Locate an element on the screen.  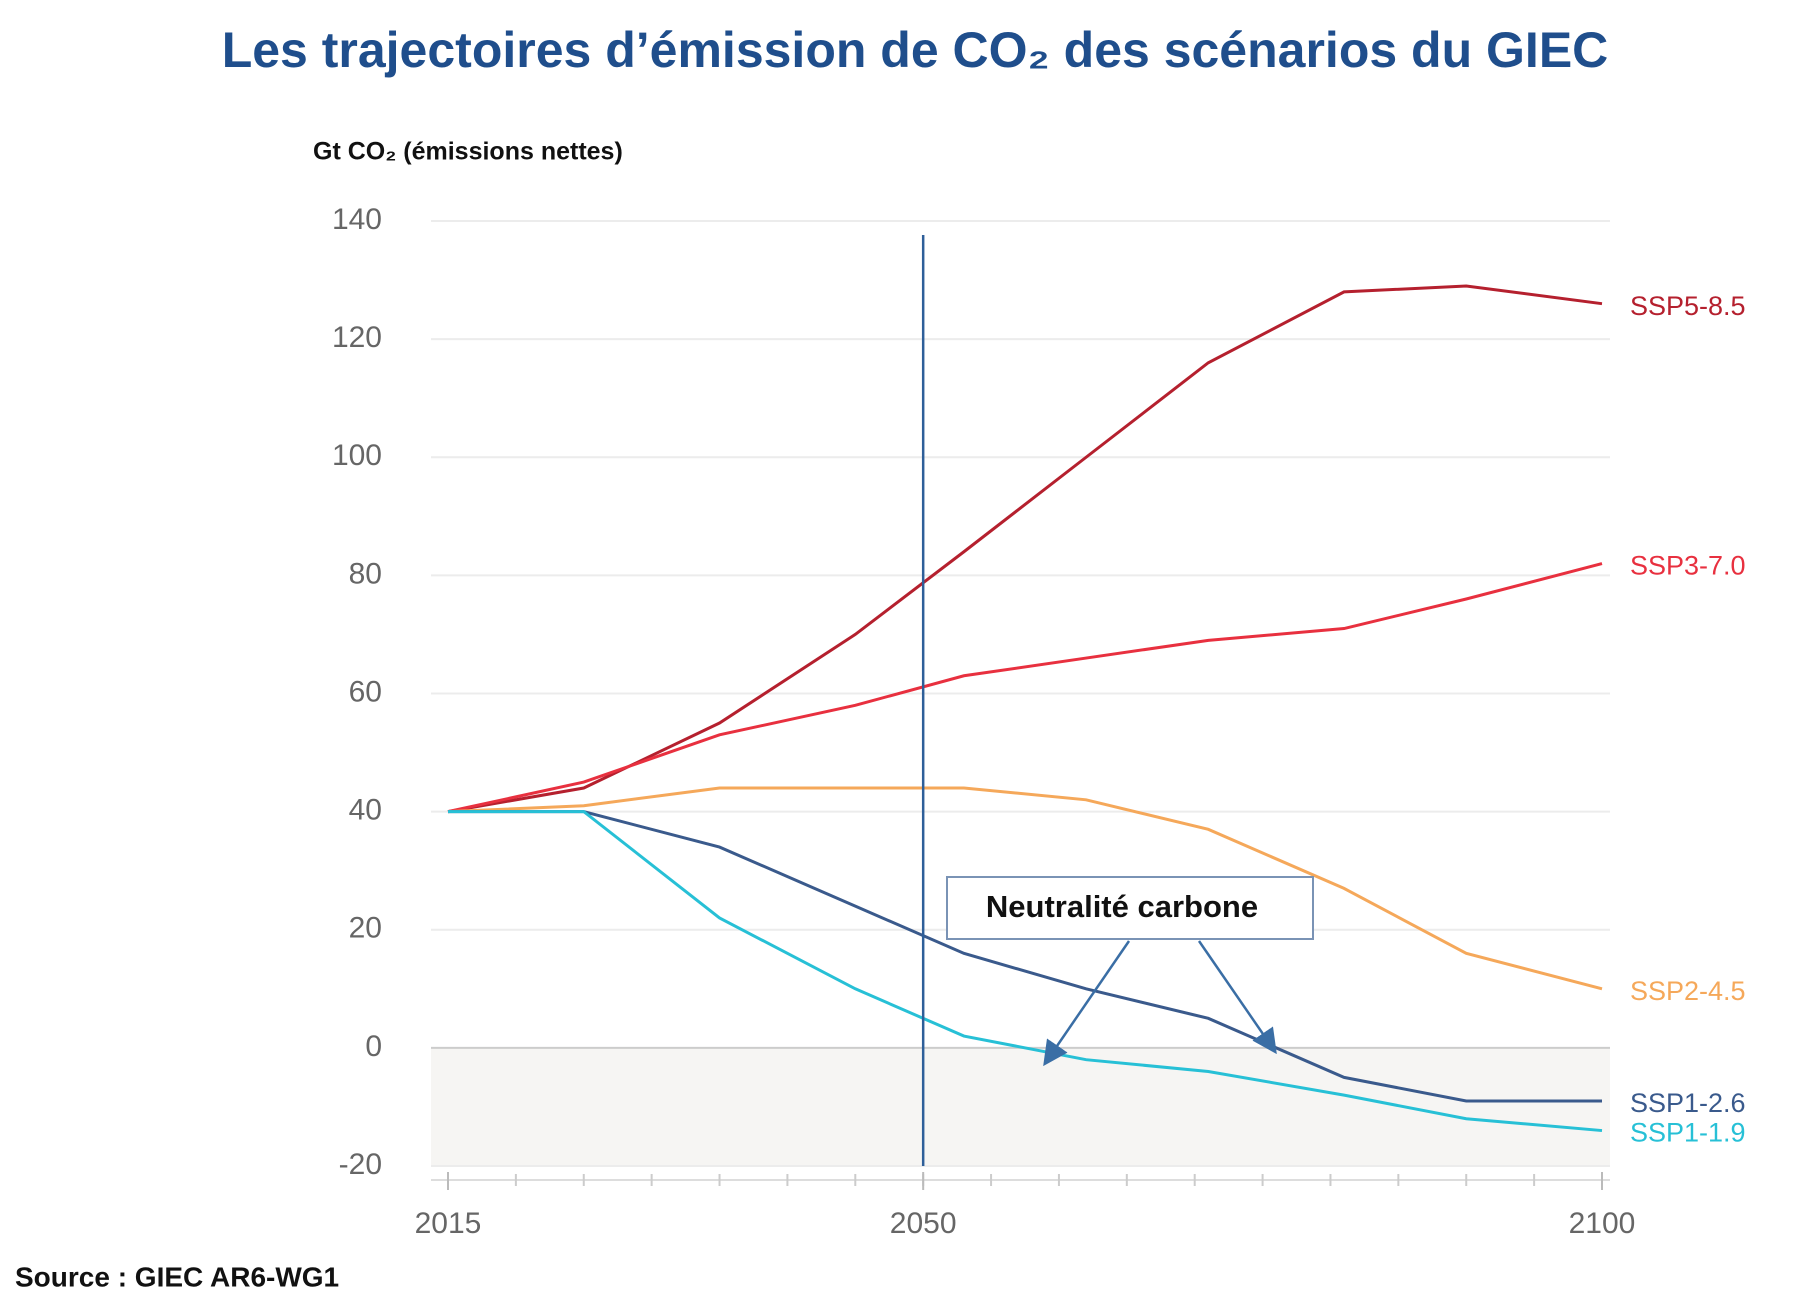
y-tick-label: 40 is located at coordinates (365, 810).